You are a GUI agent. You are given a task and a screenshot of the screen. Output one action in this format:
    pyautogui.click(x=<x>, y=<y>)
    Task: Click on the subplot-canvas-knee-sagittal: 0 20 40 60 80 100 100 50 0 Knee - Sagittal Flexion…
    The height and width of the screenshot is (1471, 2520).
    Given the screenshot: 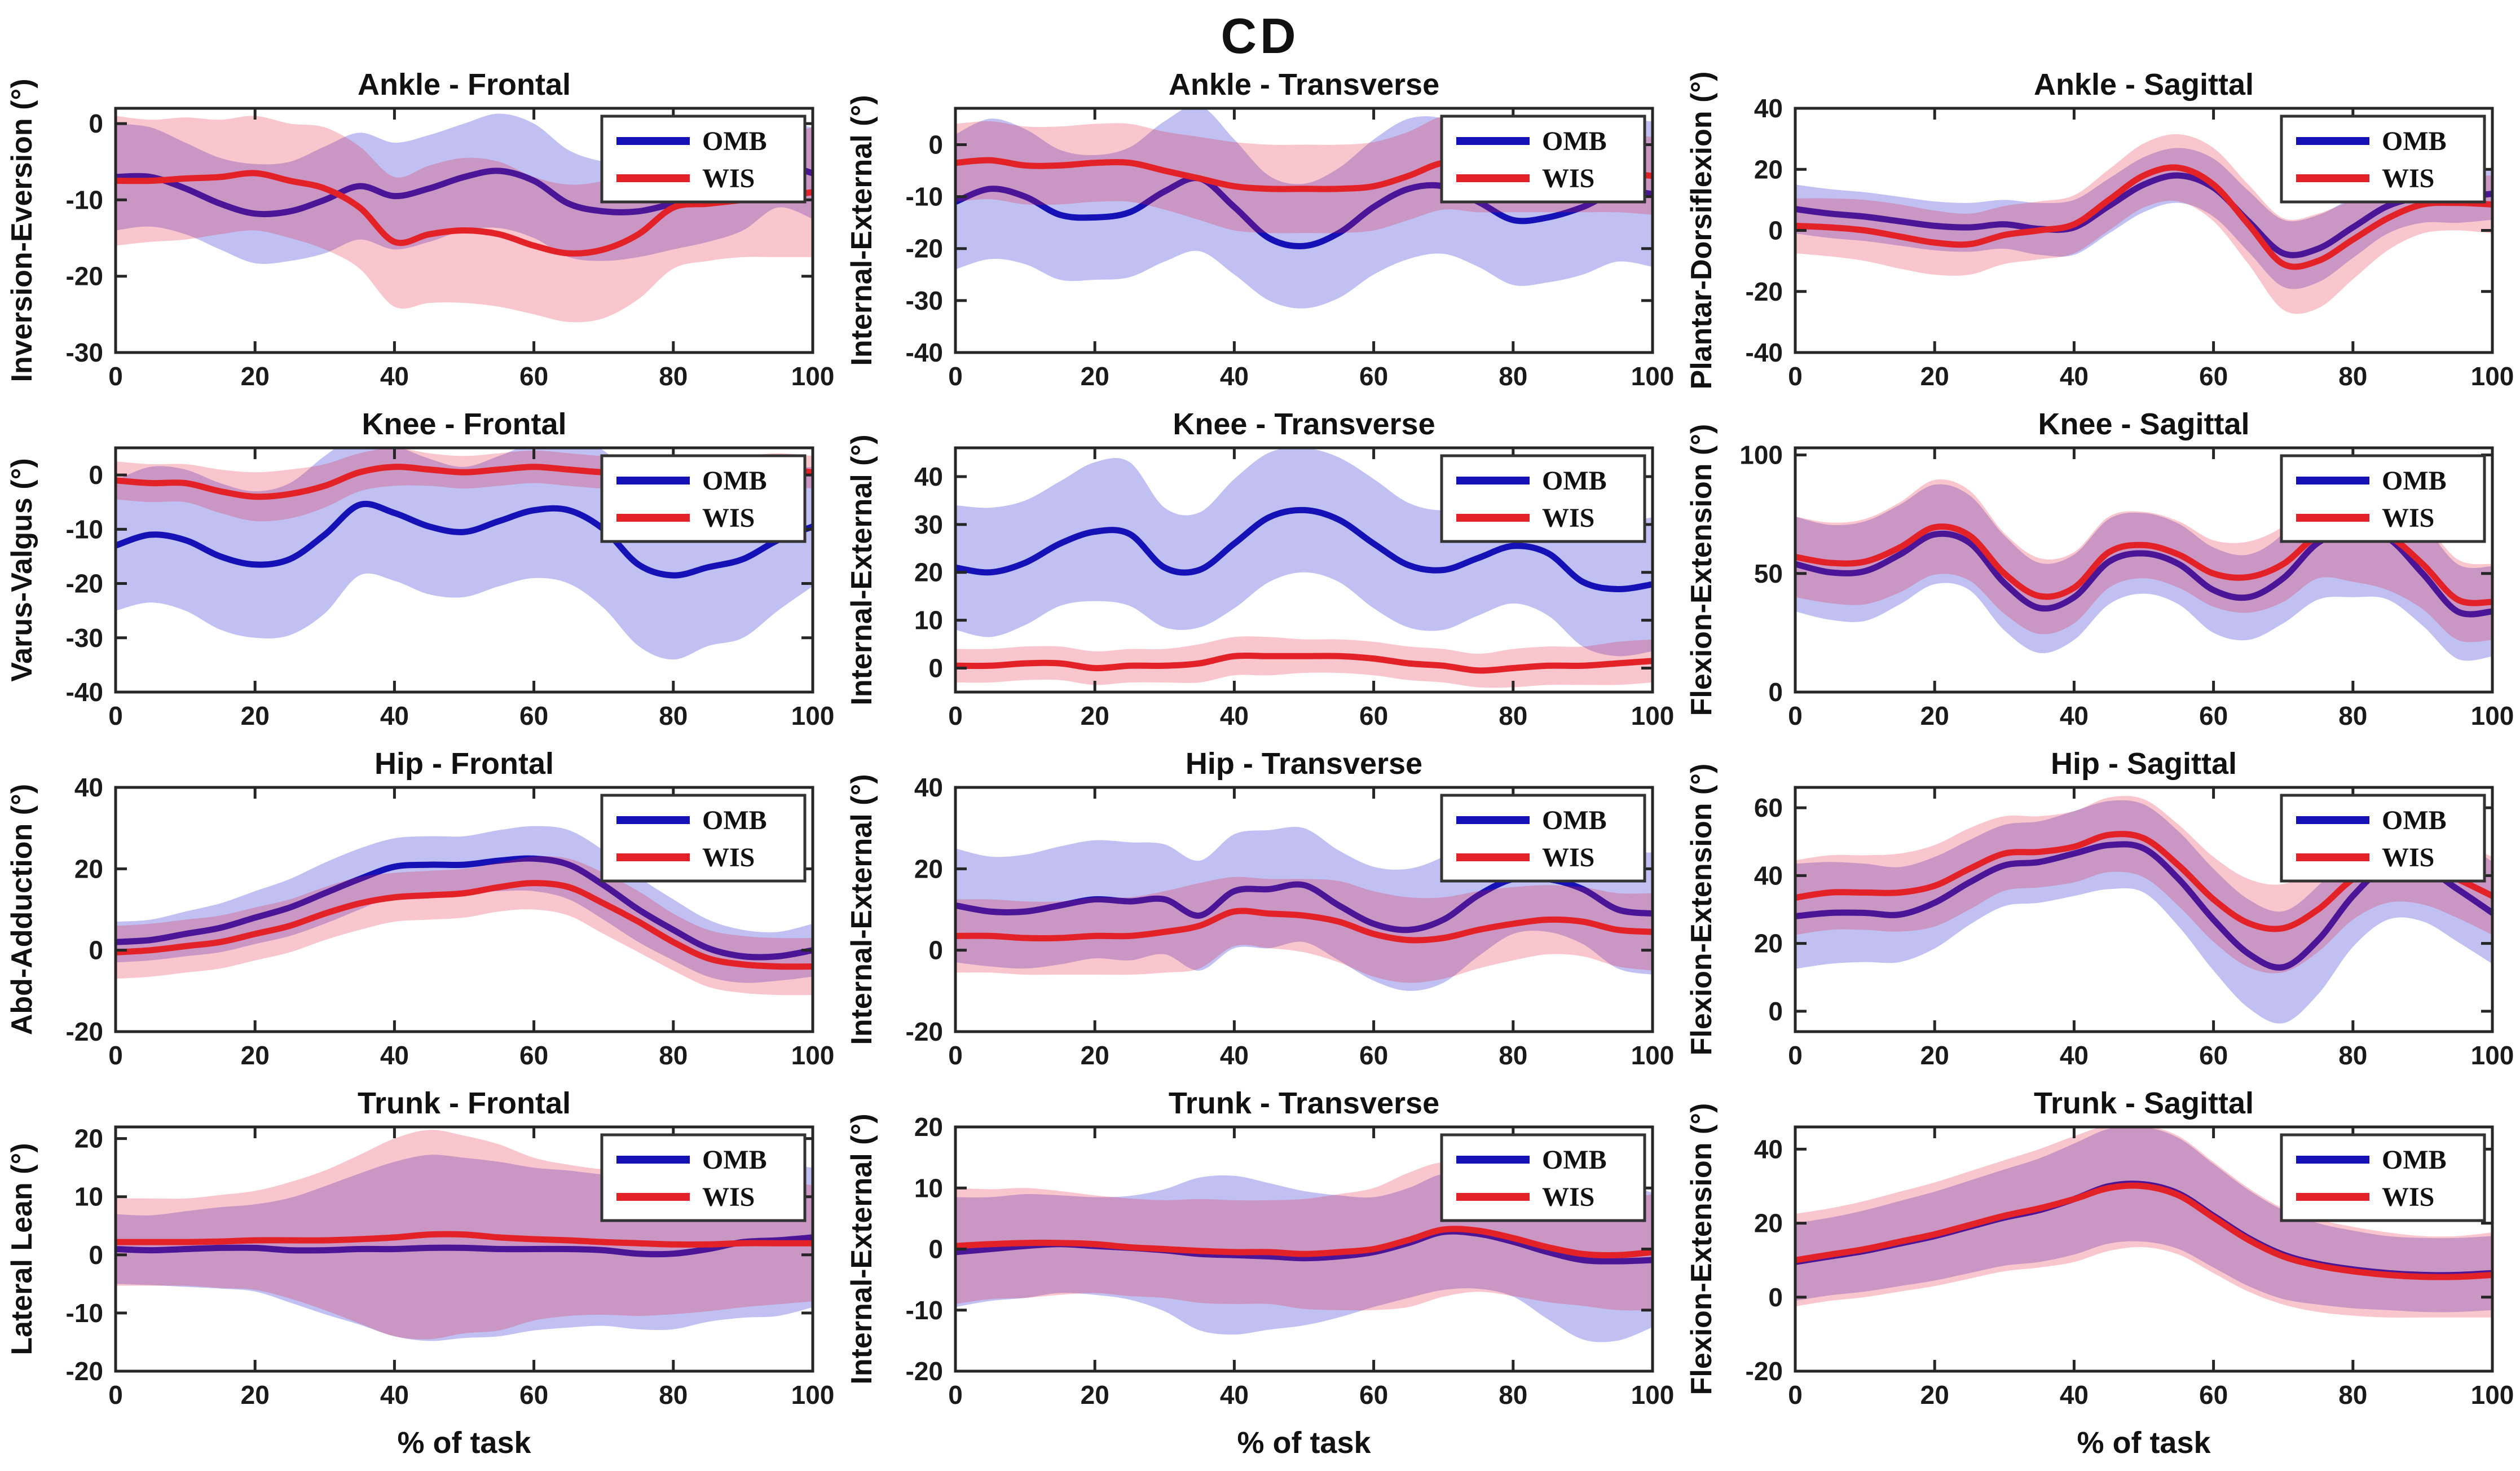 What is the action you would take?
    pyautogui.click(x=2099, y=568)
    